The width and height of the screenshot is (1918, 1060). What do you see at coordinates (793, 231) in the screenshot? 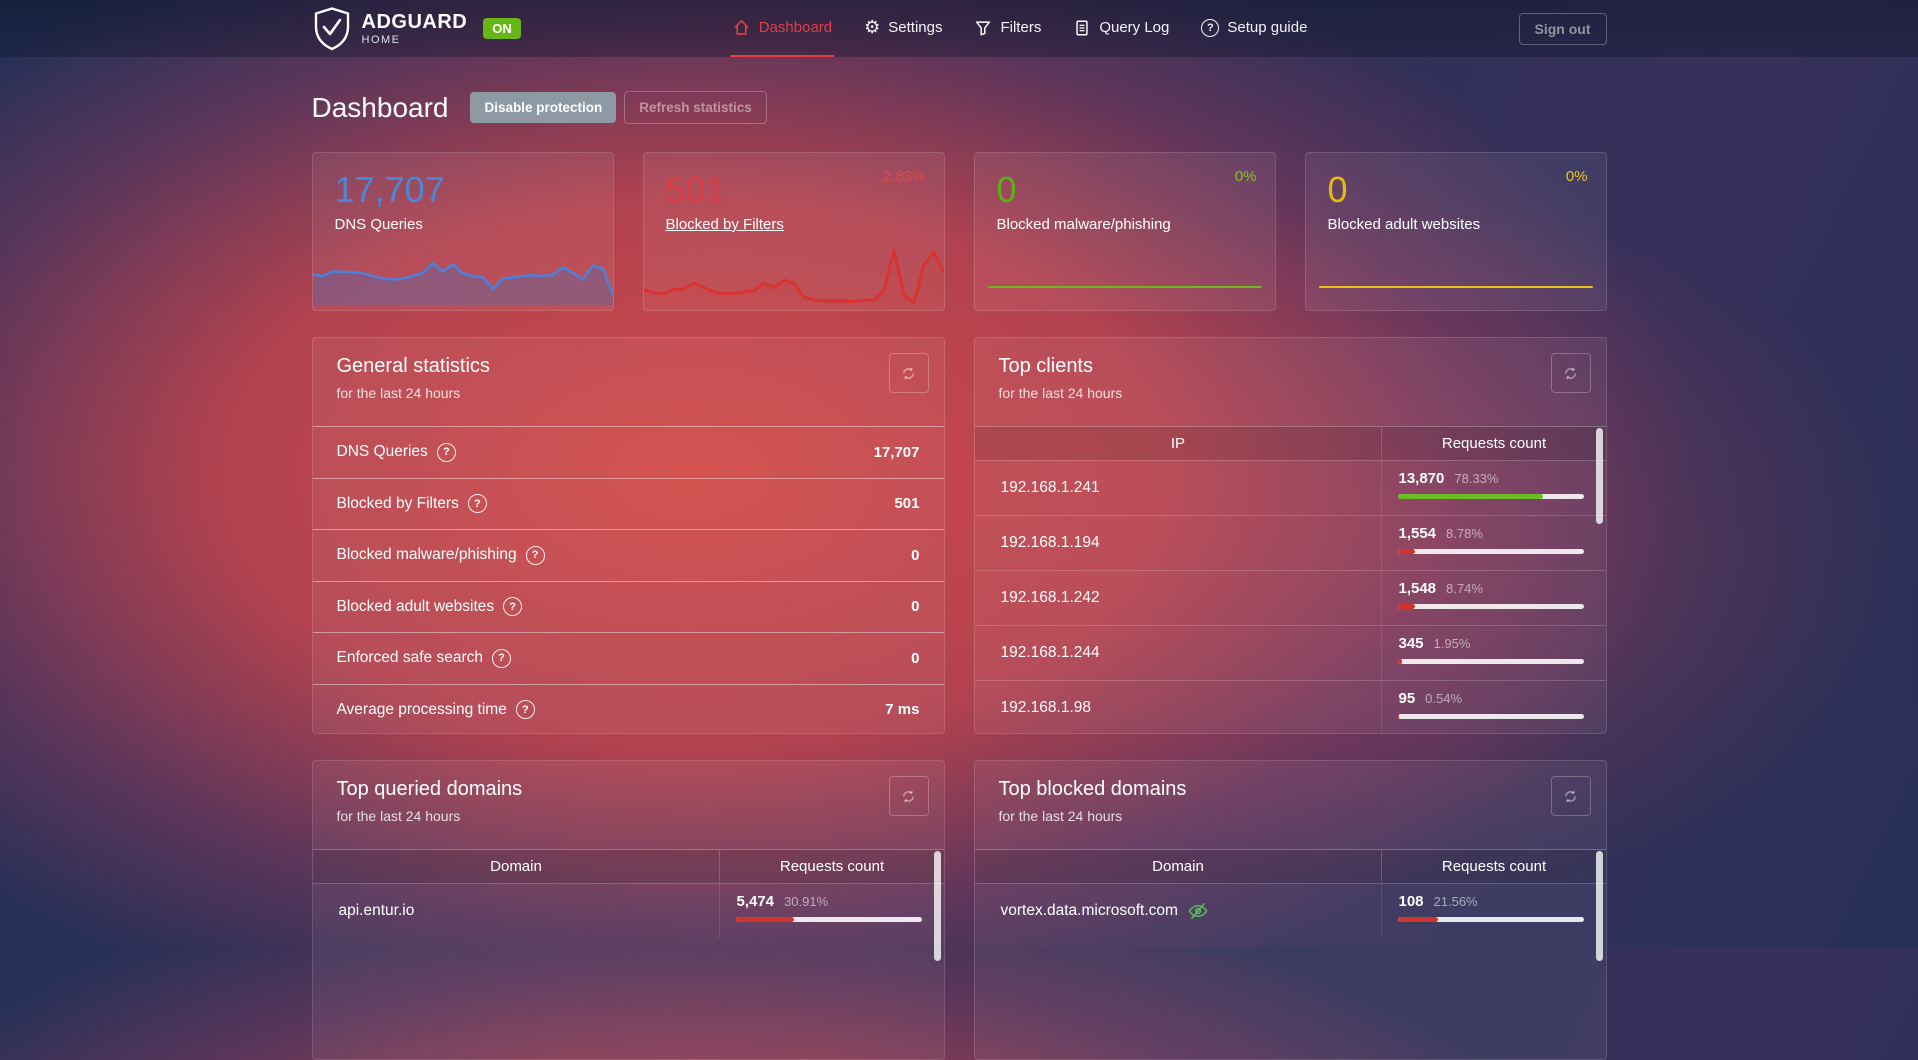
I see `card-blocked-by-filters: 2.83% 501 Blocked by Filters` at bounding box center [793, 231].